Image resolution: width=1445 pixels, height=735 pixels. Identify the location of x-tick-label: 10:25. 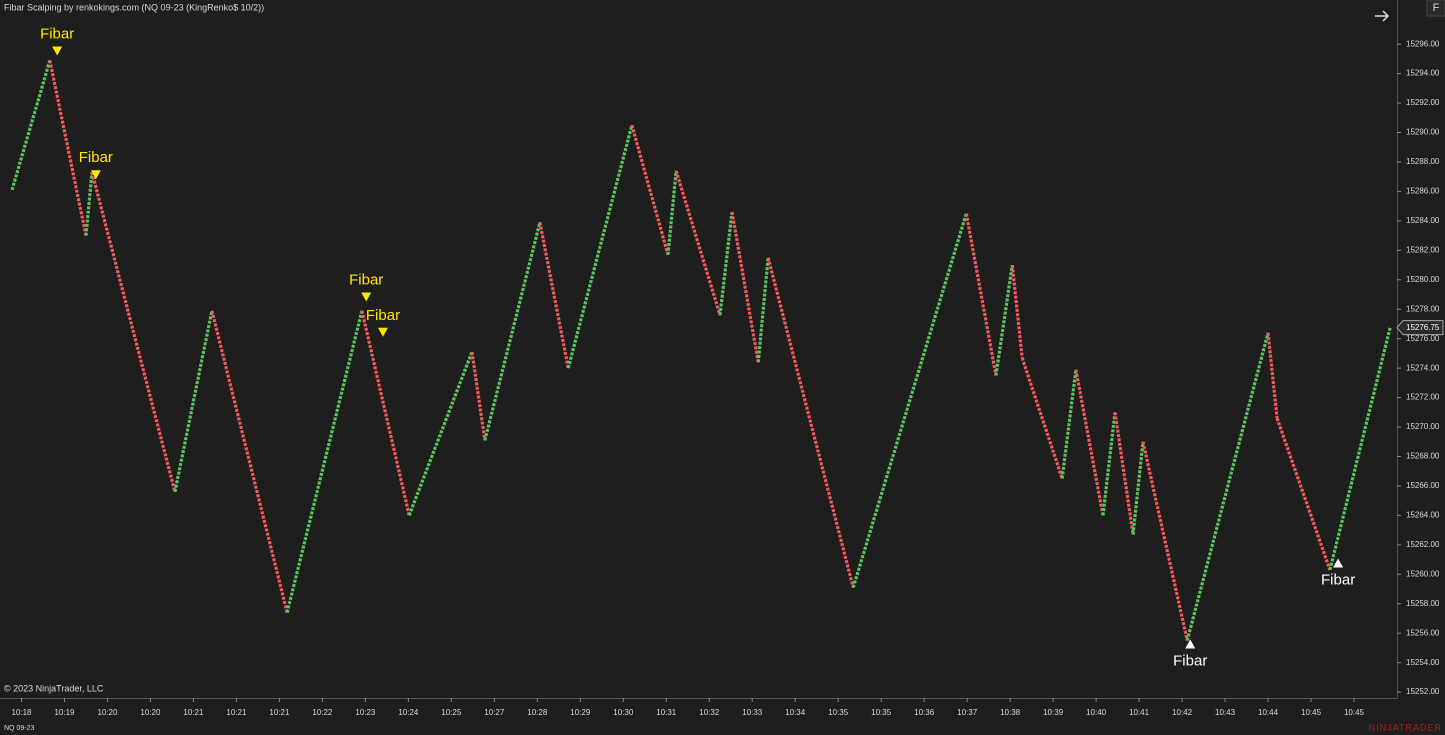
(451, 712).